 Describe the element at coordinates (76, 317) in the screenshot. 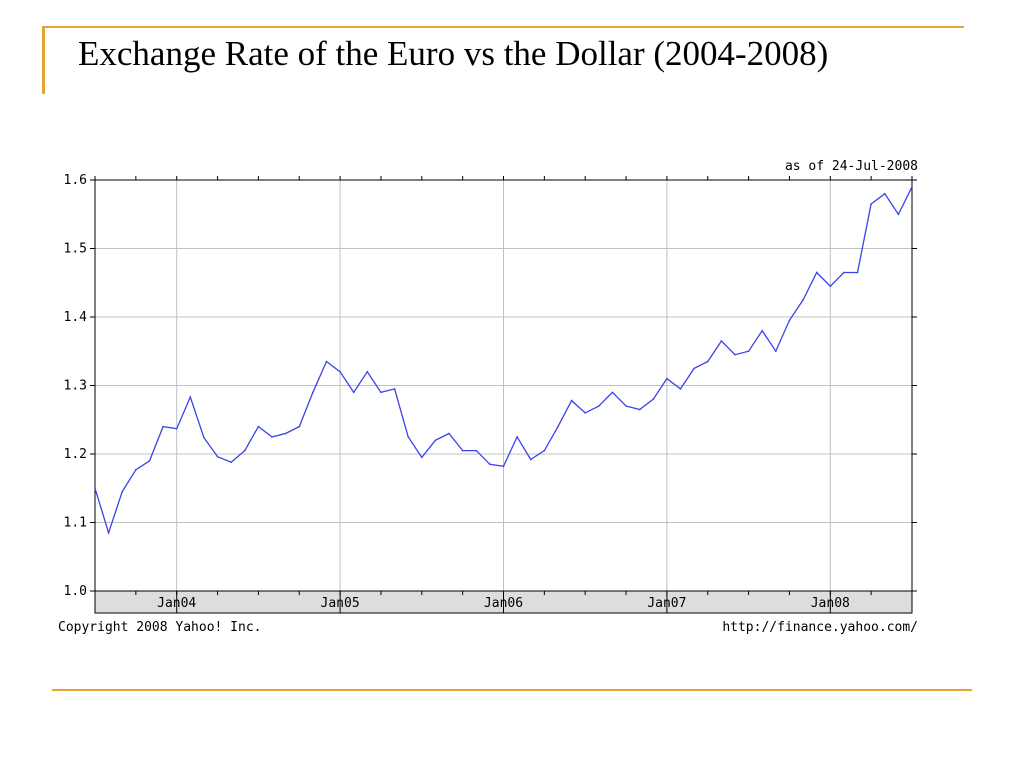

I see `y-tick-label: 1.4` at that location.